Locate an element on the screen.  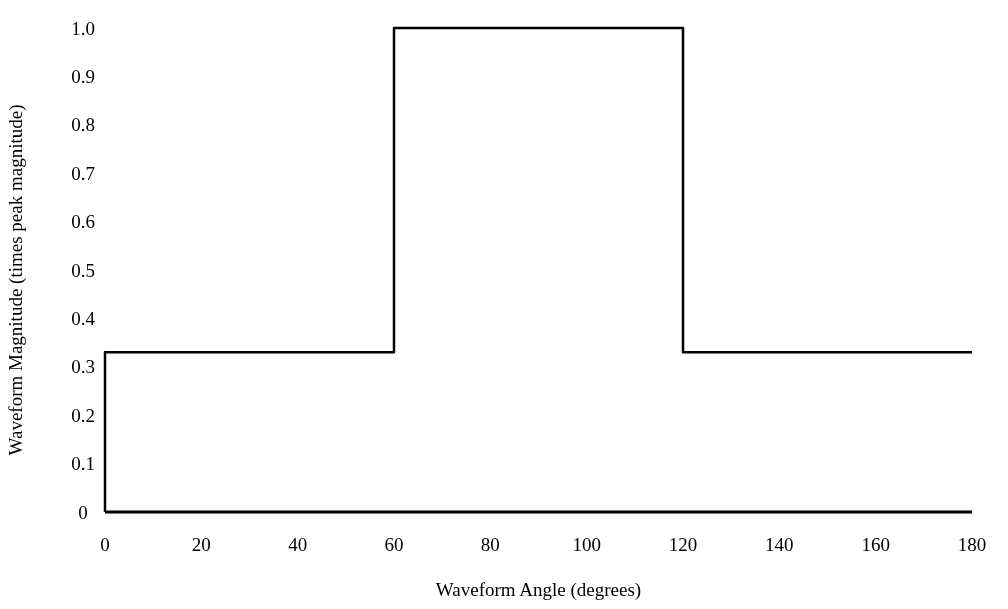
x-tick-label: 140 is located at coordinates (779, 544).